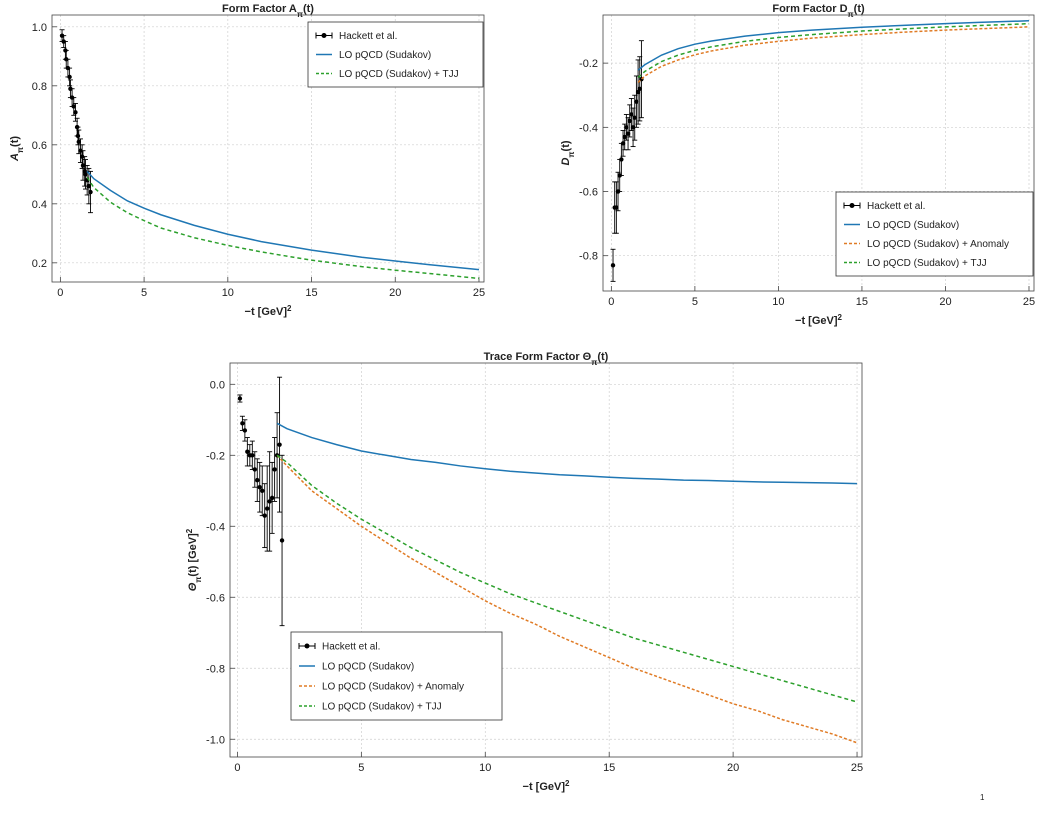  I want to click on y-tick-label: 0.2, so click(39, 264).